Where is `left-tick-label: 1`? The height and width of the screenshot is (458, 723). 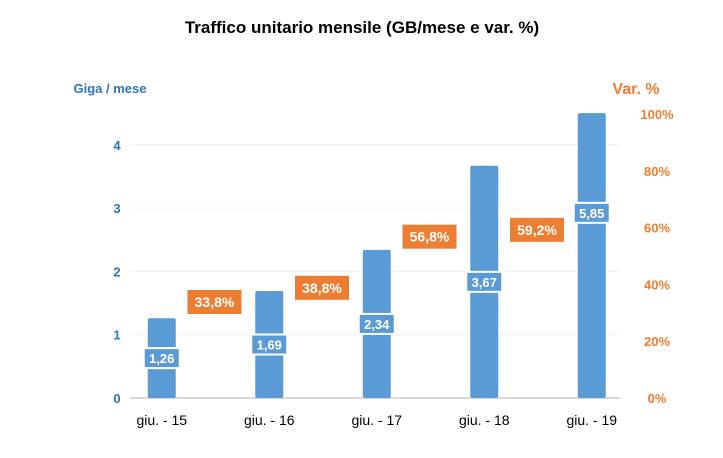
left-tick-label: 1 is located at coordinates (116, 335).